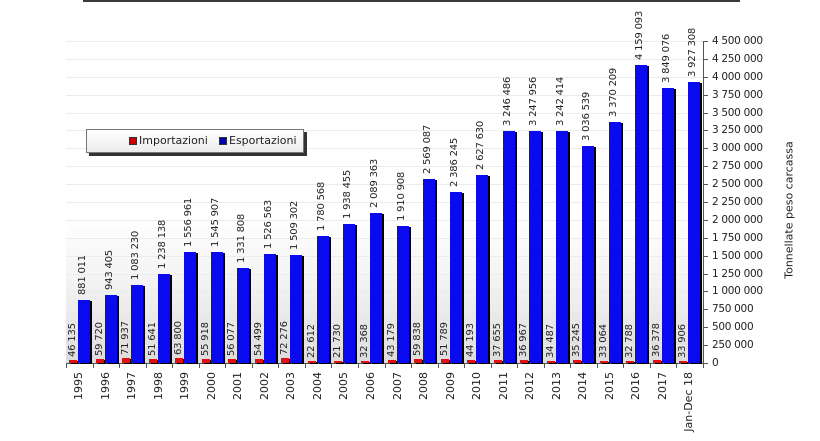  Describe the element at coordinates (158, 386) in the screenshot. I see `x-category-label: 1998` at that location.